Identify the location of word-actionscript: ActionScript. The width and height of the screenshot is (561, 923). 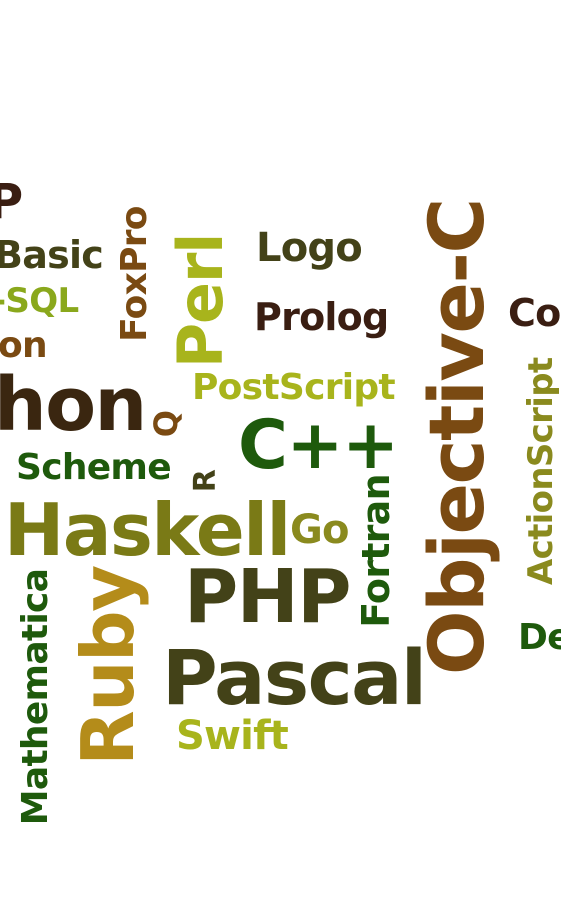
(541, 471).